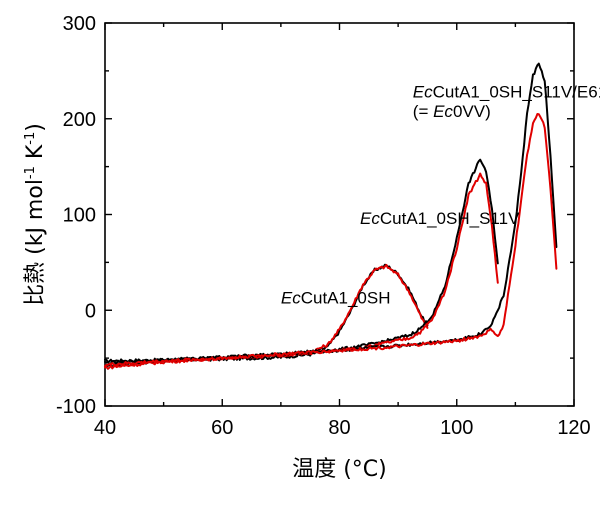 The image size is (600, 505). What do you see at coordinates (339, 469) in the screenshot?
I see `x-axis-title: 温度 (°C)` at bounding box center [339, 469].